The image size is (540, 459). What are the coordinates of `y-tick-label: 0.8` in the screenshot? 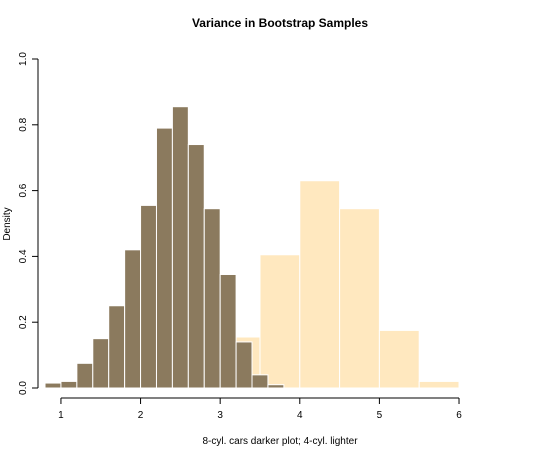 It's located at (23, 124).